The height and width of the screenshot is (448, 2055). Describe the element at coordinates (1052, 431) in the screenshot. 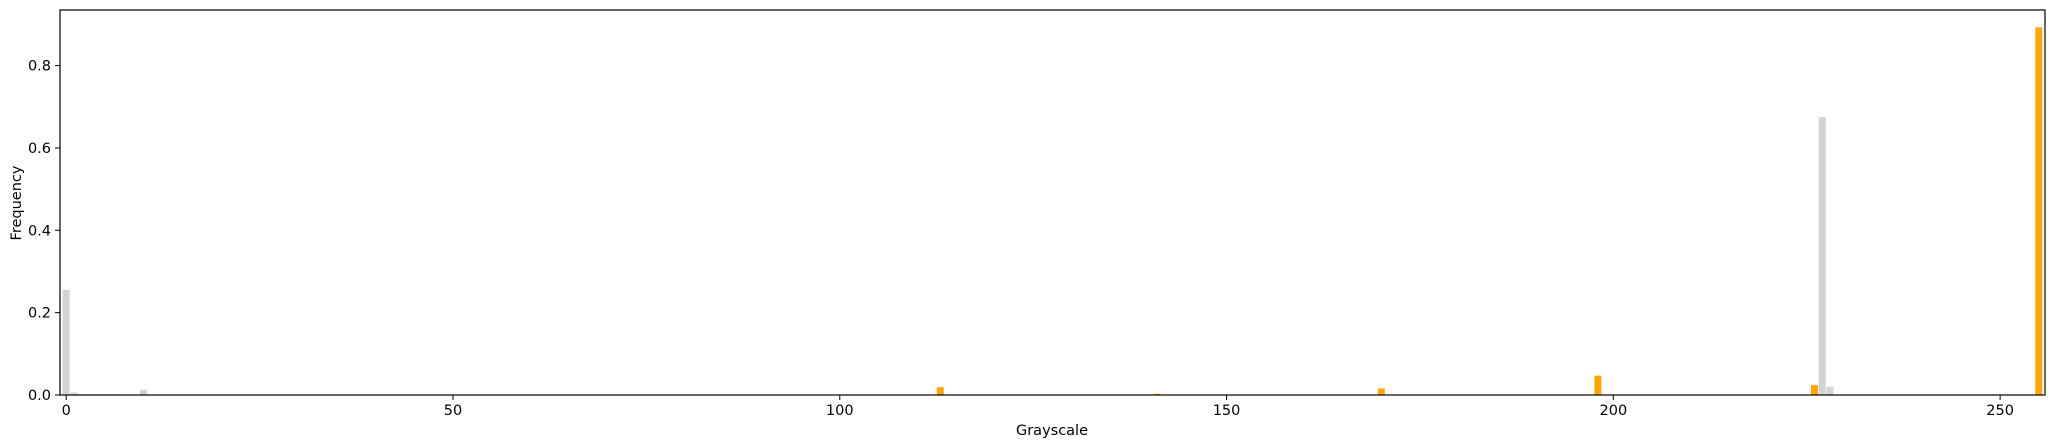

I see `x-axis-label: Grayscale` at that location.